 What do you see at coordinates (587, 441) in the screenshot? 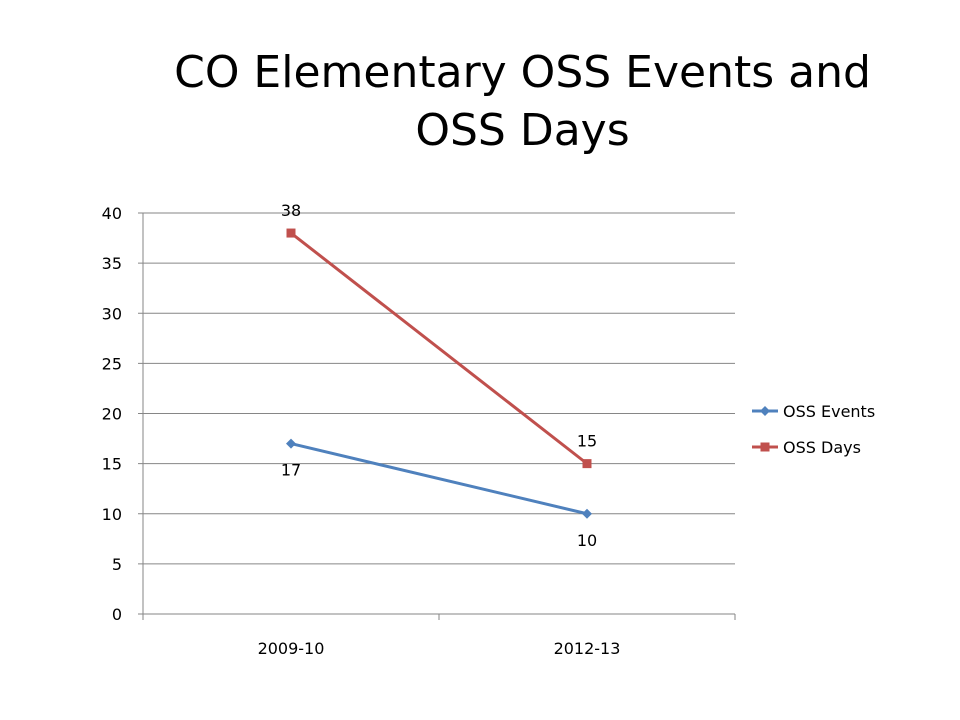
I see `data-label: 15` at bounding box center [587, 441].